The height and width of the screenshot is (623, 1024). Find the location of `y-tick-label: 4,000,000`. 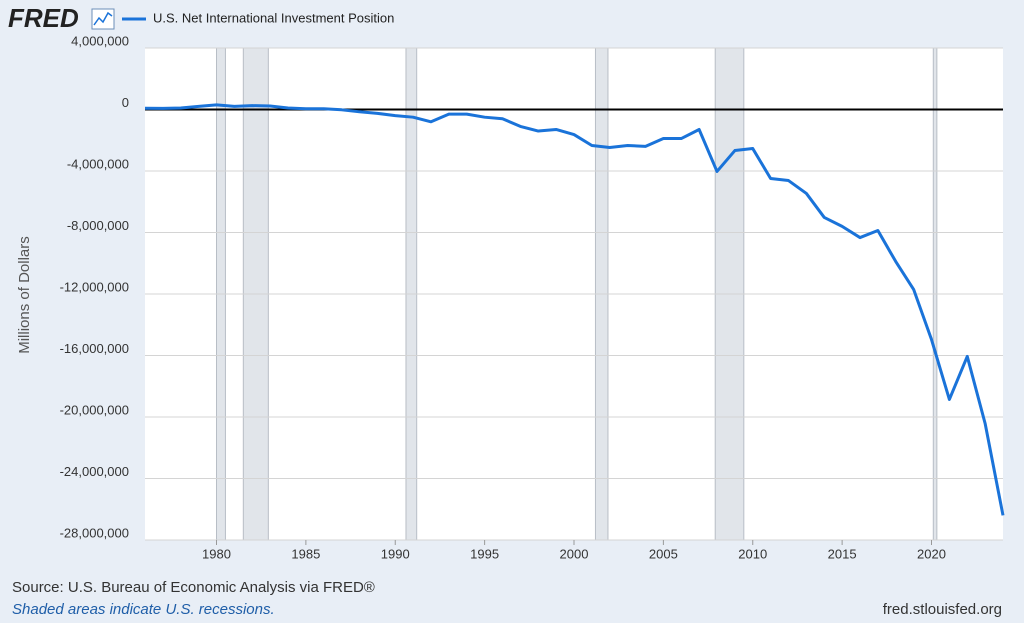

y-tick-label: 4,000,000 is located at coordinates (100, 40).